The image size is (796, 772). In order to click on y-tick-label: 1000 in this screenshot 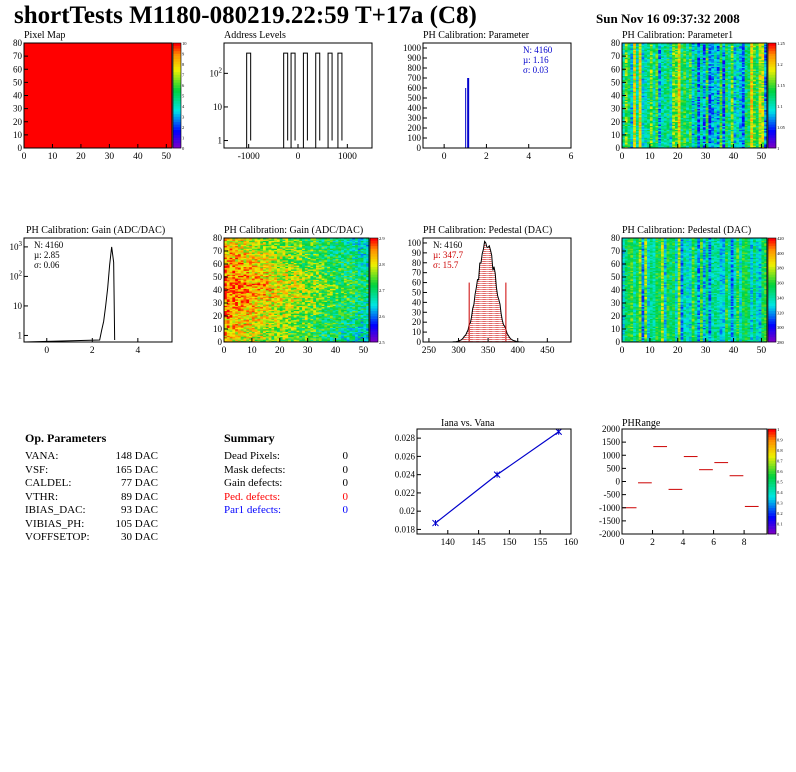, I will do `click(412, 48)`.